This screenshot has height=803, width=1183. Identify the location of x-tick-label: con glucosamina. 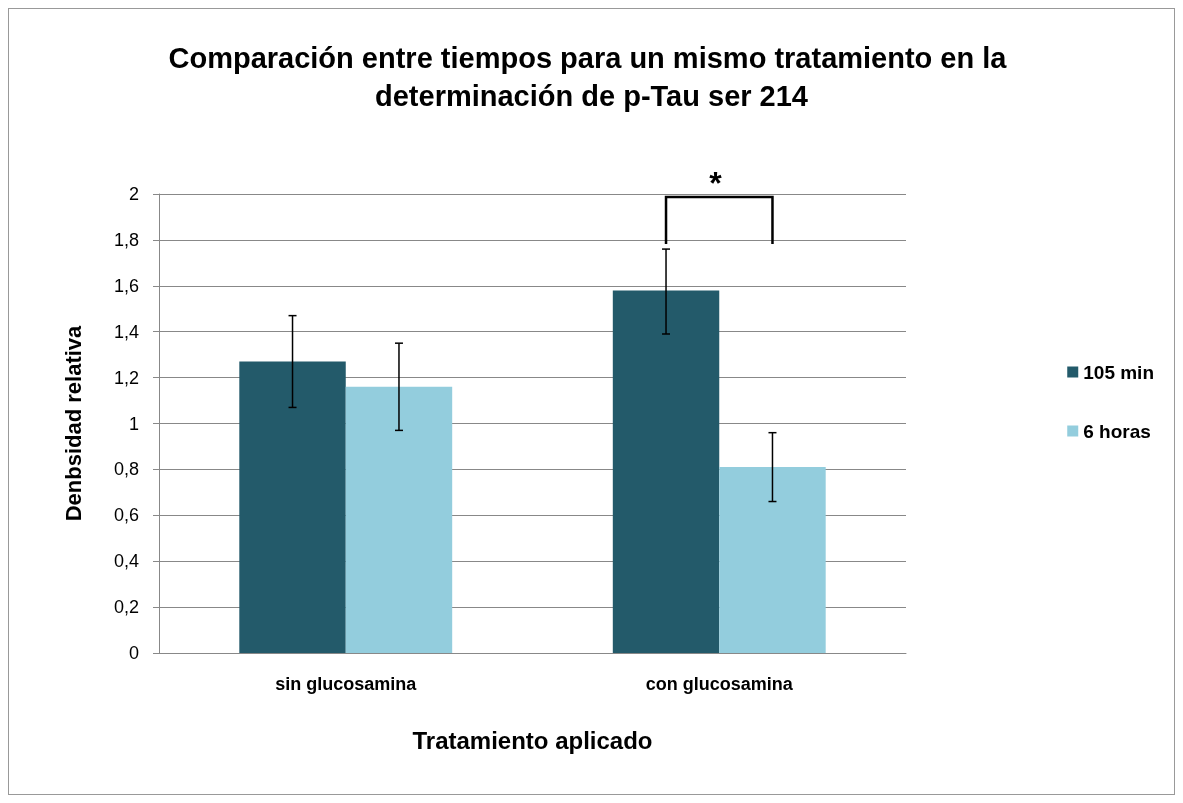
(719, 684).